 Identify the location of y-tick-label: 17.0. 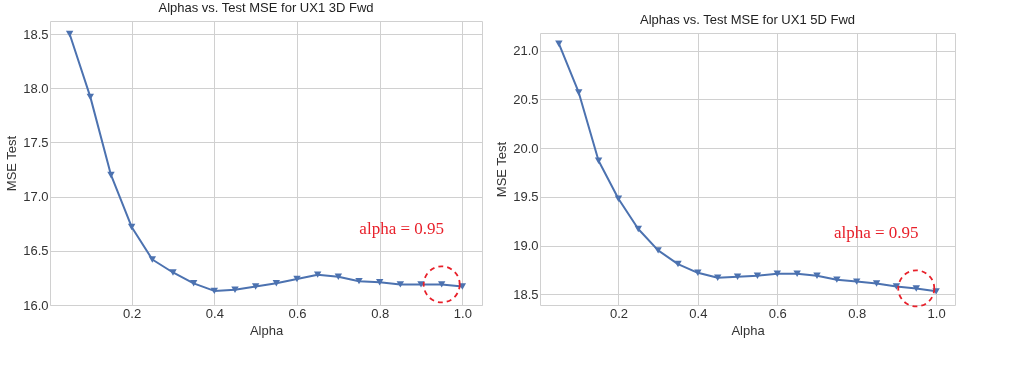
(36, 197).